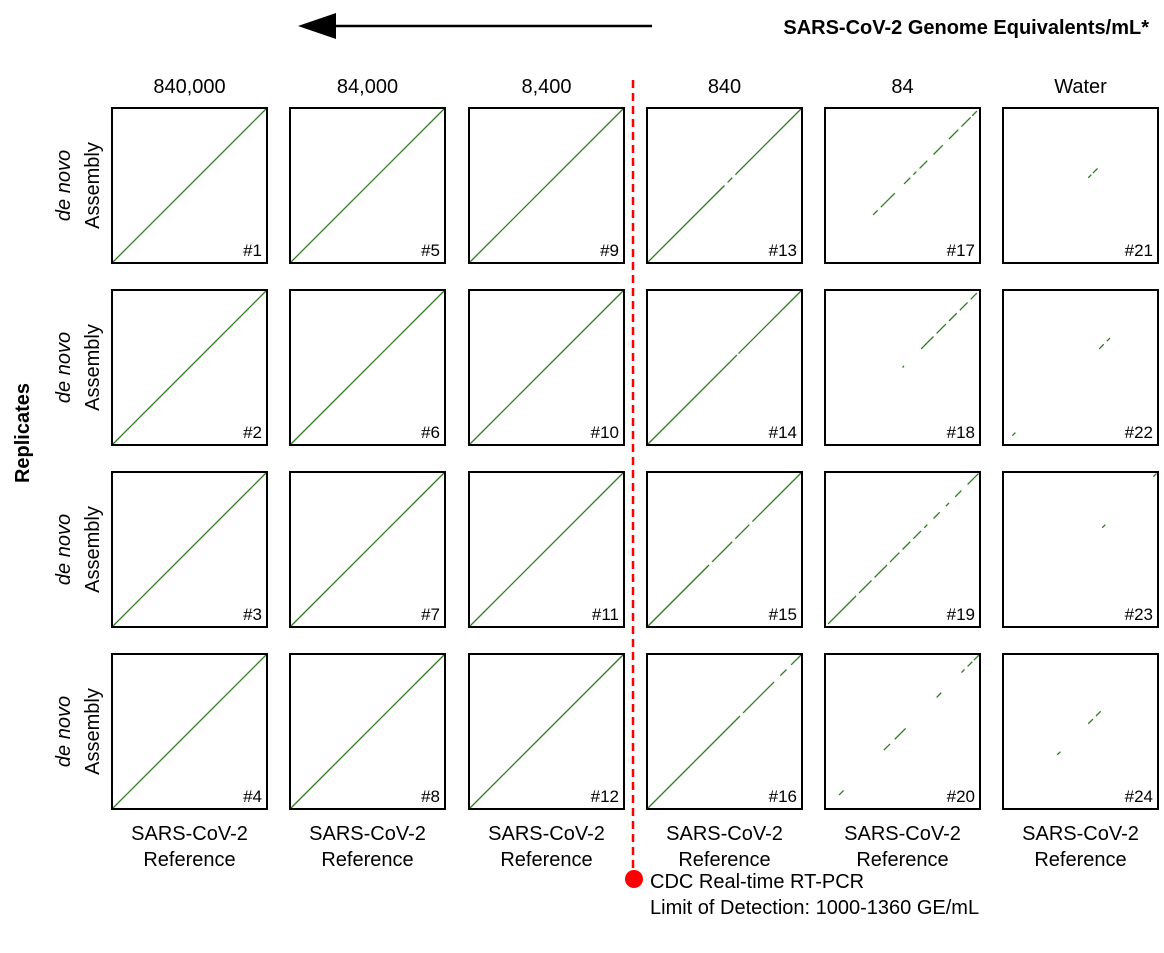  Describe the element at coordinates (961, 796) in the screenshot. I see `panel-id-label: #20` at that location.